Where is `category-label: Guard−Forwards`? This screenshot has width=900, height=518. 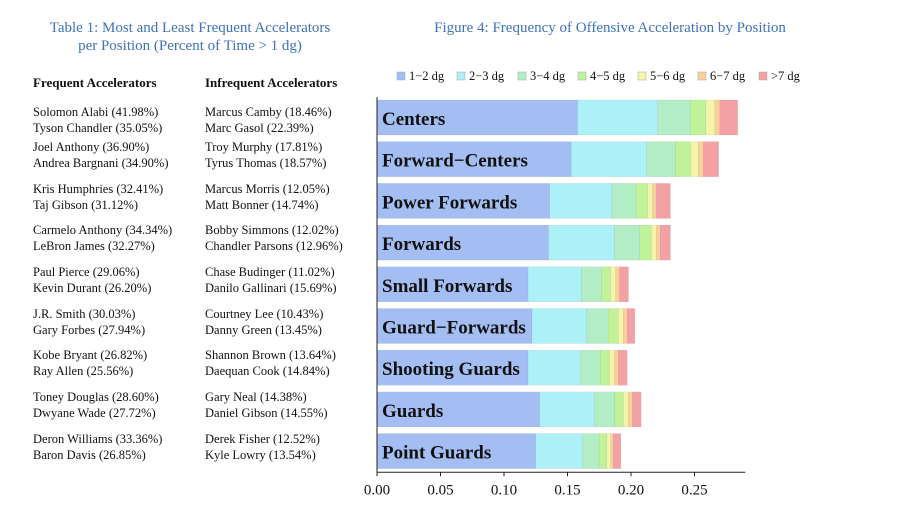
category-label: Guard−Forwards is located at coordinates (454, 328).